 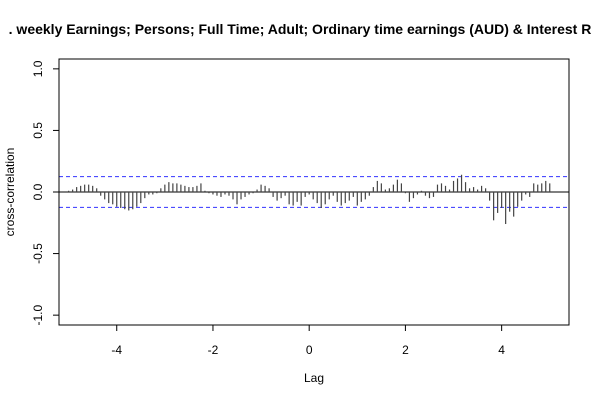 What do you see at coordinates (10, 192) in the screenshot?
I see `y-axis-label: cross-correlation` at bounding box center [10, 192].